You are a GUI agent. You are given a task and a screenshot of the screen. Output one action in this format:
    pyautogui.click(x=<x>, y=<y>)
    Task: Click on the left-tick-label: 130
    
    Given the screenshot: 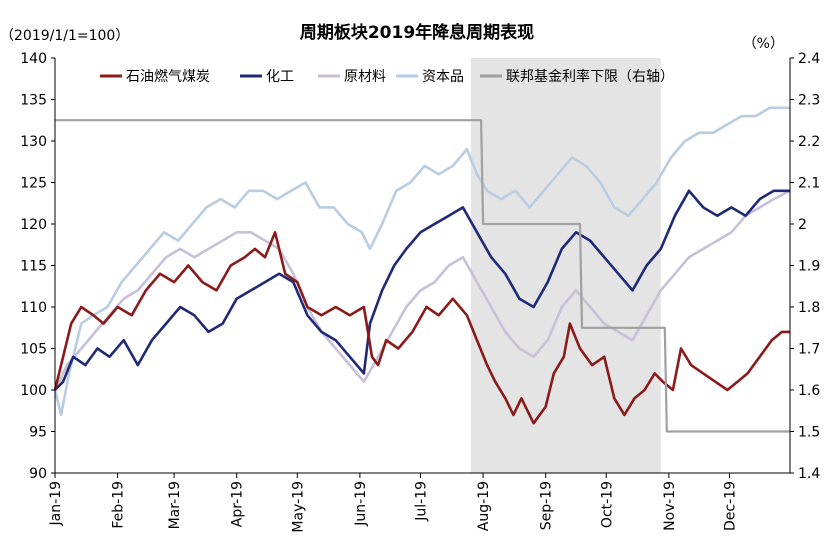 What is the action you would take?
    pyautogui.click(x=33, y=142)
    